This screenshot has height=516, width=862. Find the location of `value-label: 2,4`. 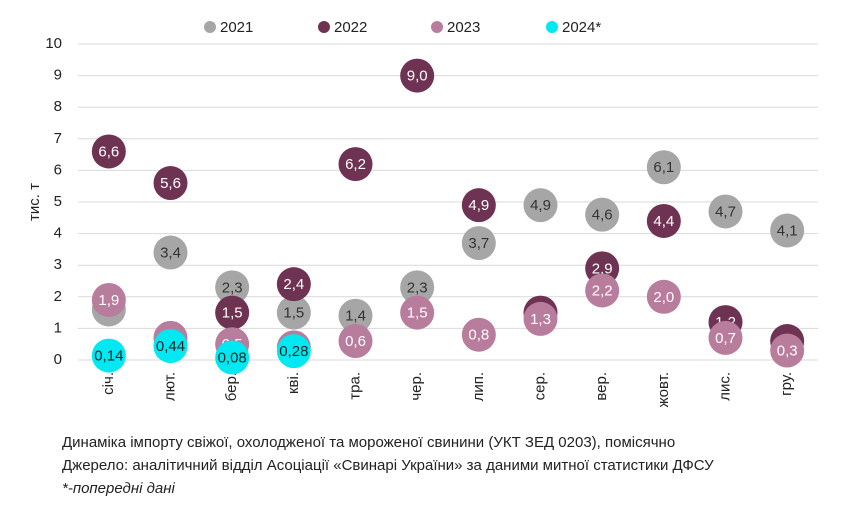

value-label: 2,4 is located at coordinates (293, 284).